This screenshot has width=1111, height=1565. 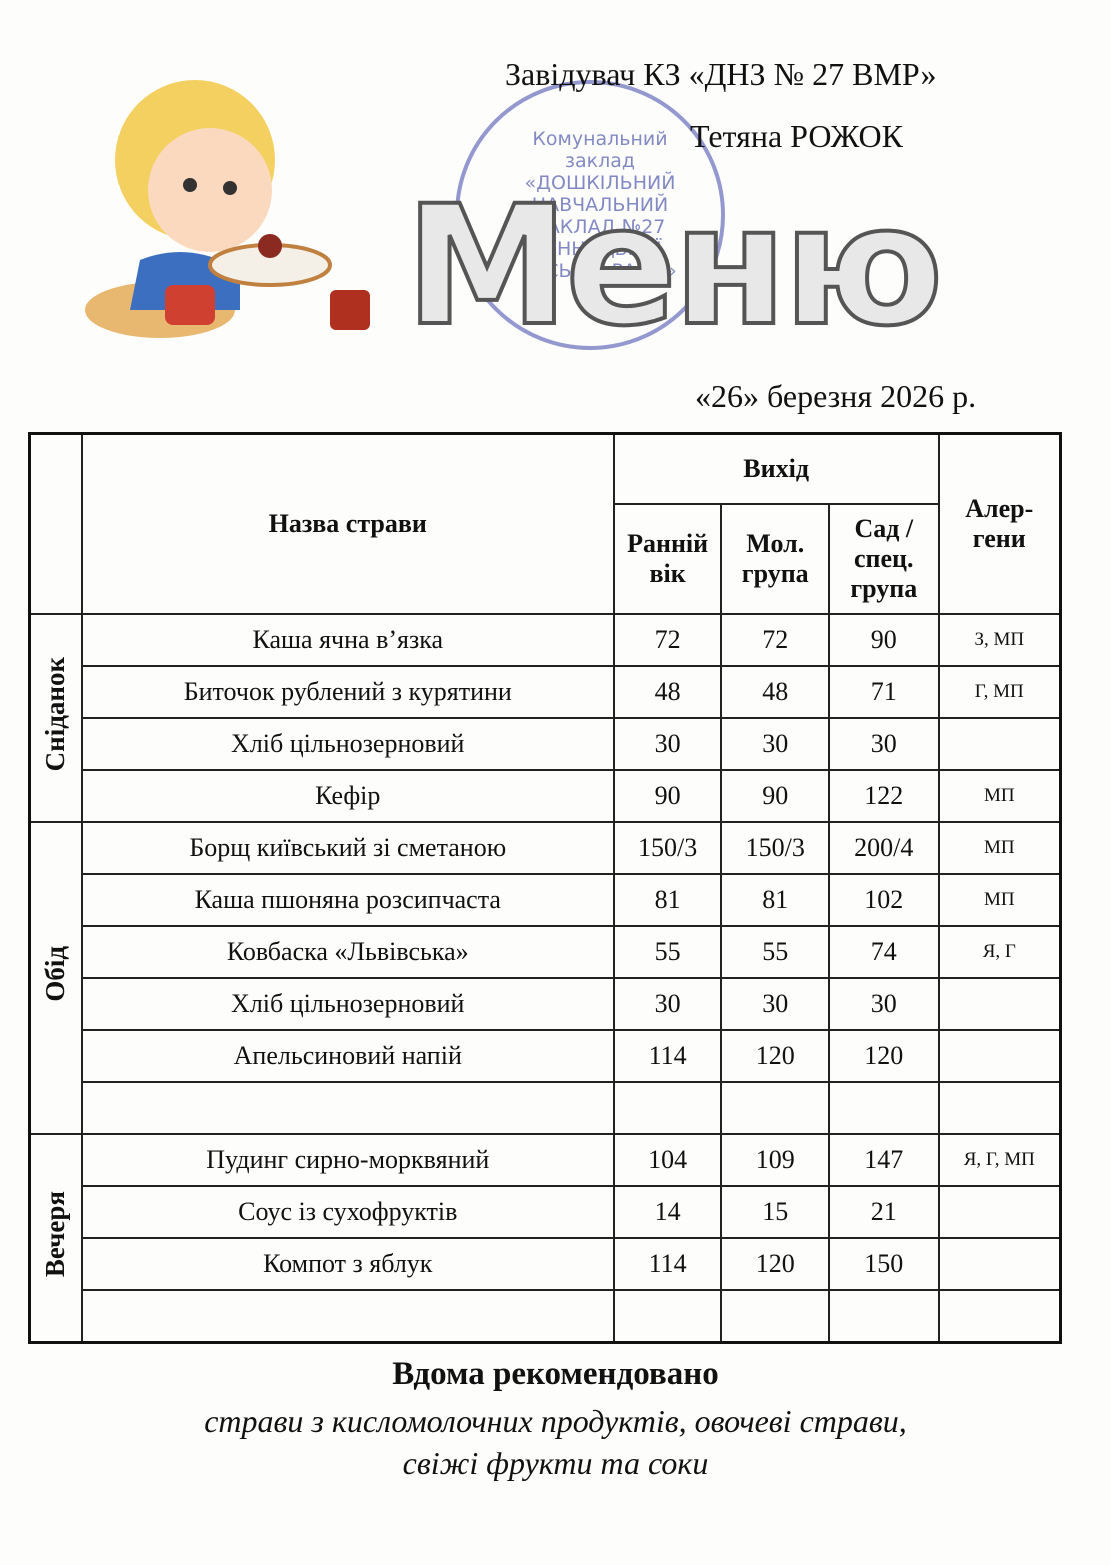 What do you see at coordinates (775, 1211) in the screenshot?
I see `junior: 15` at bounding box center [775, 1211].